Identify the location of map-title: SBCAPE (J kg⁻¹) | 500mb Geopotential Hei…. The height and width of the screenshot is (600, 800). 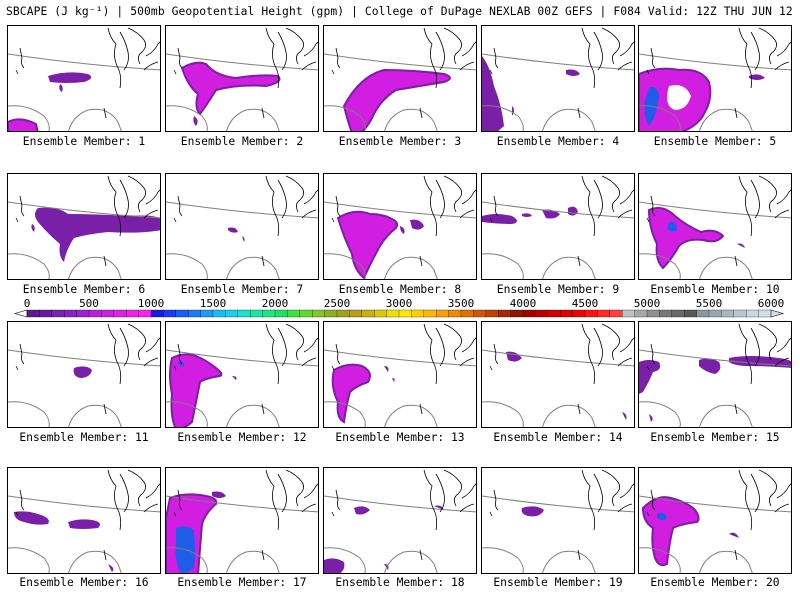
(401, 11).